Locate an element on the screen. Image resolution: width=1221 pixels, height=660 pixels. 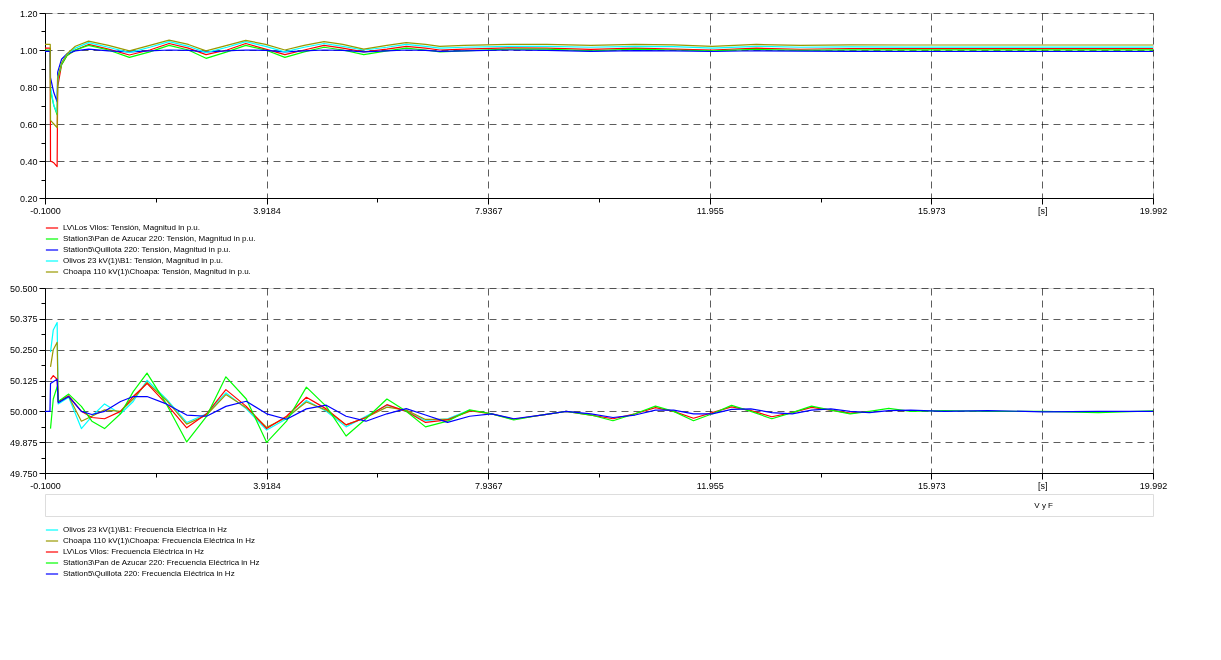
y-tick-label: 0.40 is located at coordinates (28, 161).